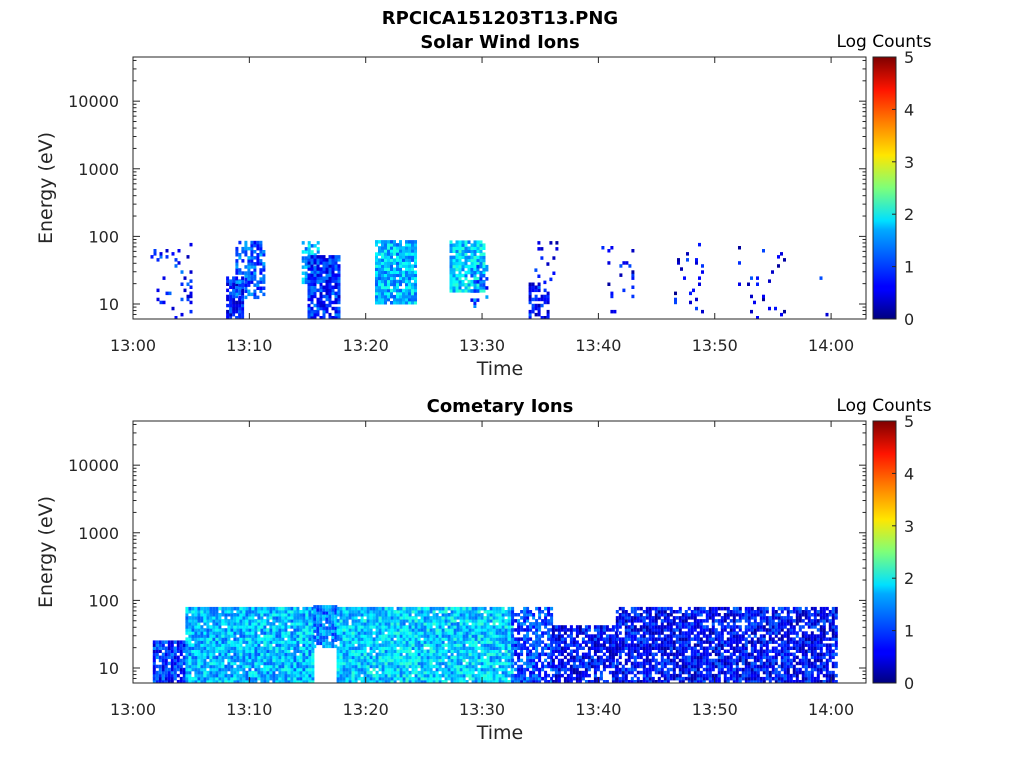  What do you see at coordinates (883, 42) in the screenshot?
I see `colorbar-title: Log Counts` at bounding box center [883, 42].